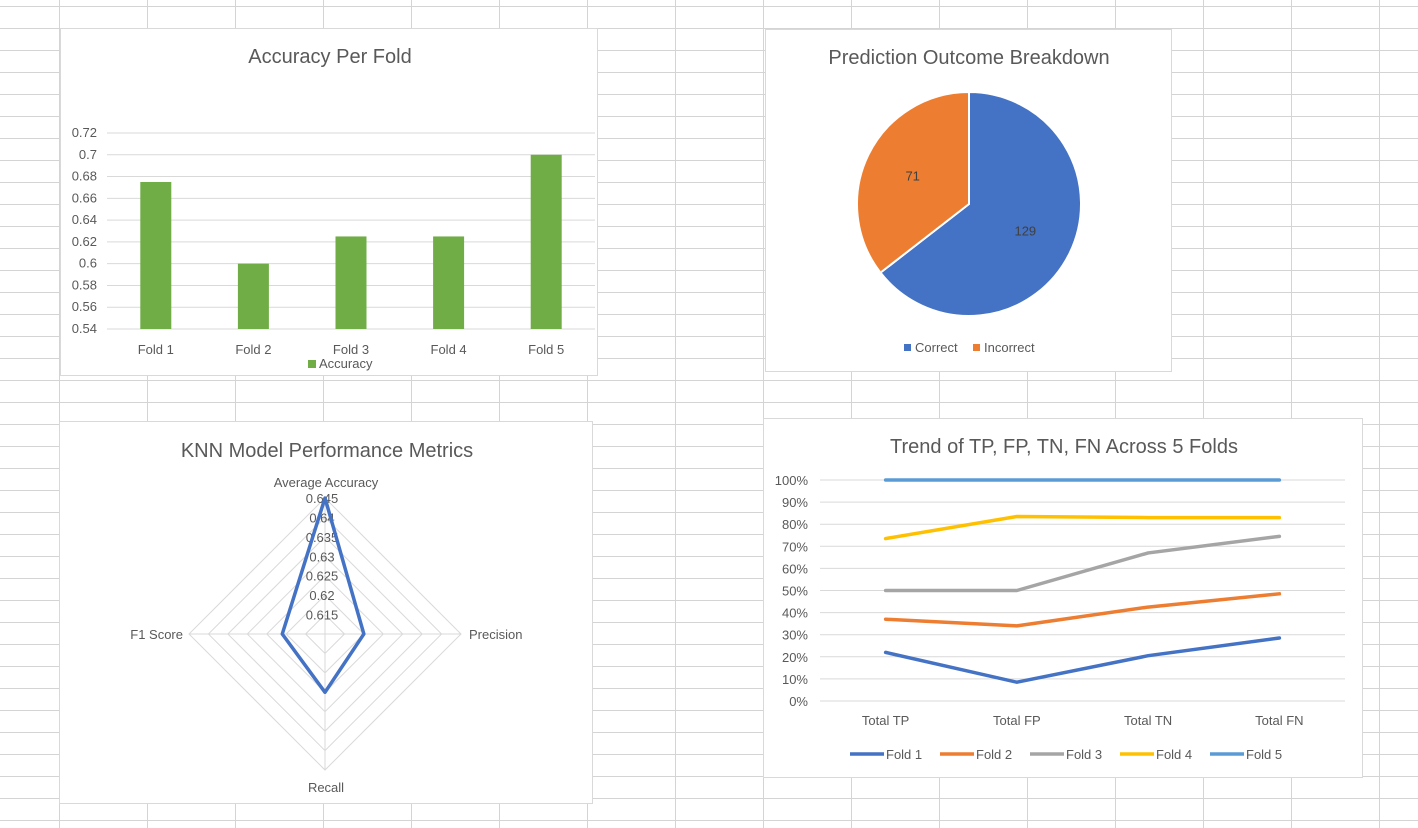 The width and height of the screenshot is (1418, 828). I want to click on y-tick-label: 50%, so click(795, 591).